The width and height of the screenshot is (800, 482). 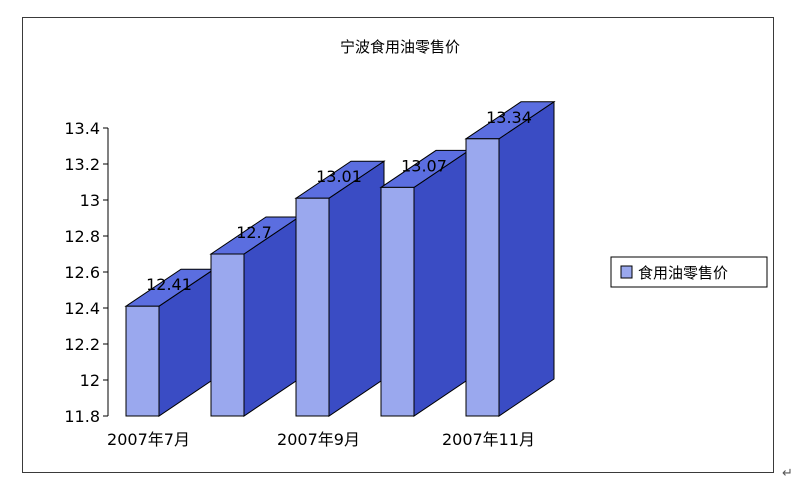 What do you see at coordinates (400, 47) in the screenshot?
I see `chart-title: 宁波食用油零售价` at bounding box center [400, 47].